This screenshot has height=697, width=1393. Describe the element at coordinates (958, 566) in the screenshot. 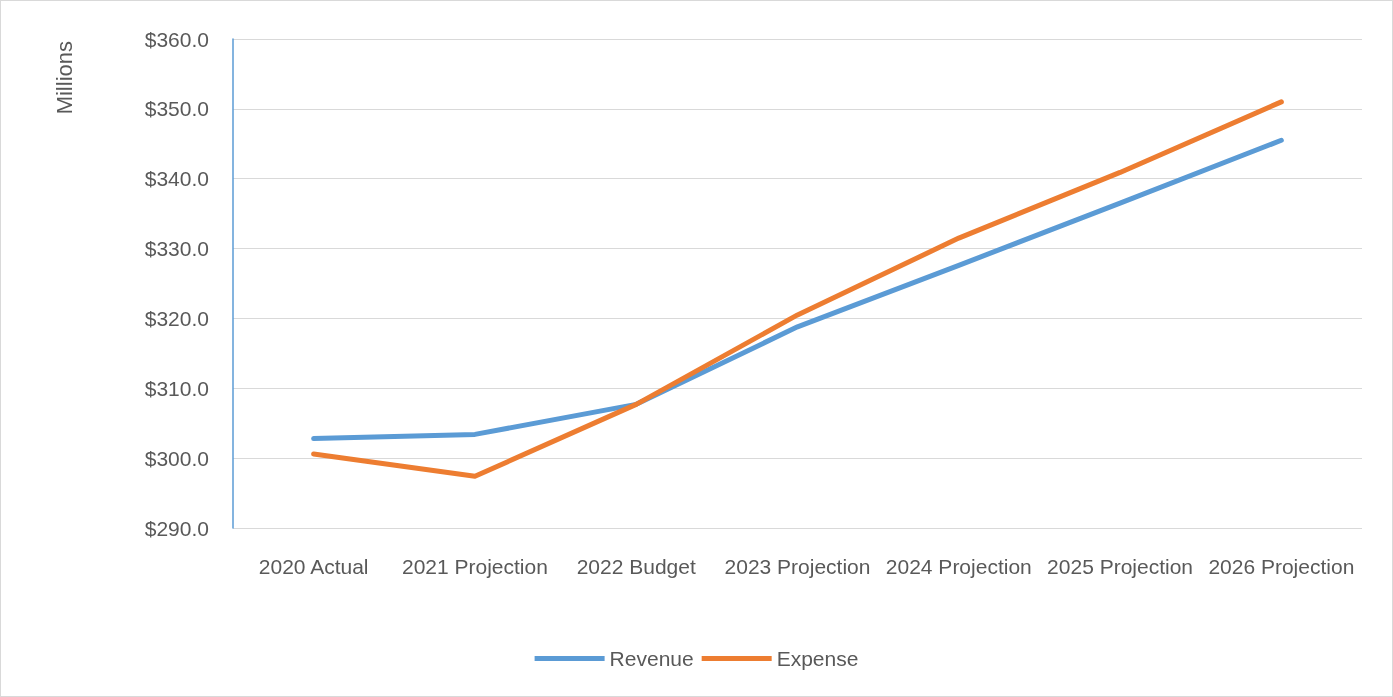

I see `x-tick-label: 2024 Projection` at that location.